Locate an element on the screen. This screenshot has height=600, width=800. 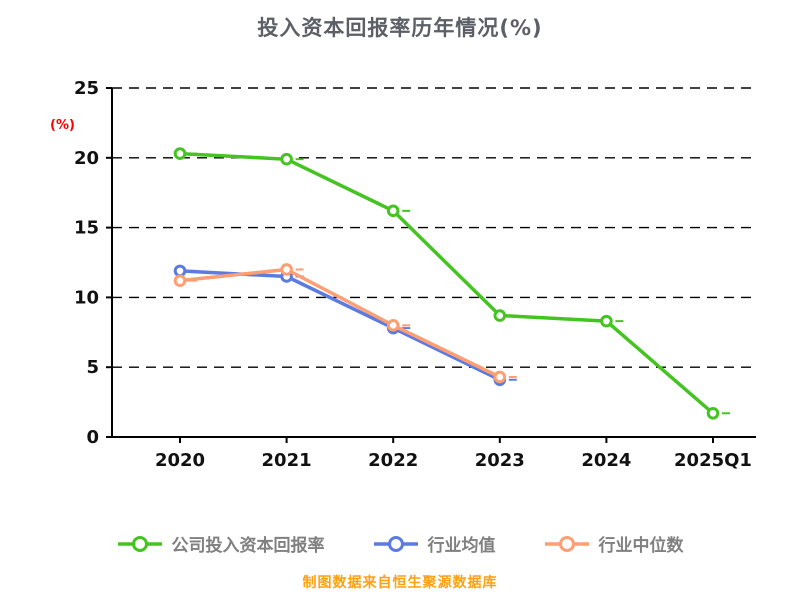
y-tick-label: 0 is located at coordinates (92, 437).